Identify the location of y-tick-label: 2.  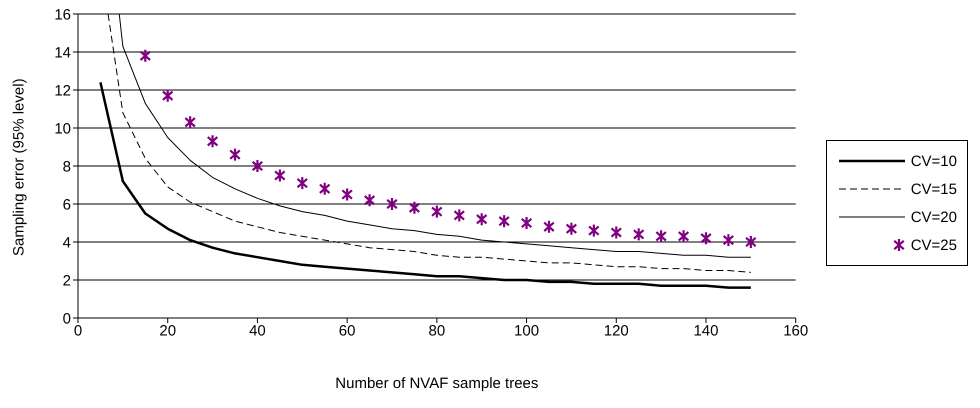
(66, 281).